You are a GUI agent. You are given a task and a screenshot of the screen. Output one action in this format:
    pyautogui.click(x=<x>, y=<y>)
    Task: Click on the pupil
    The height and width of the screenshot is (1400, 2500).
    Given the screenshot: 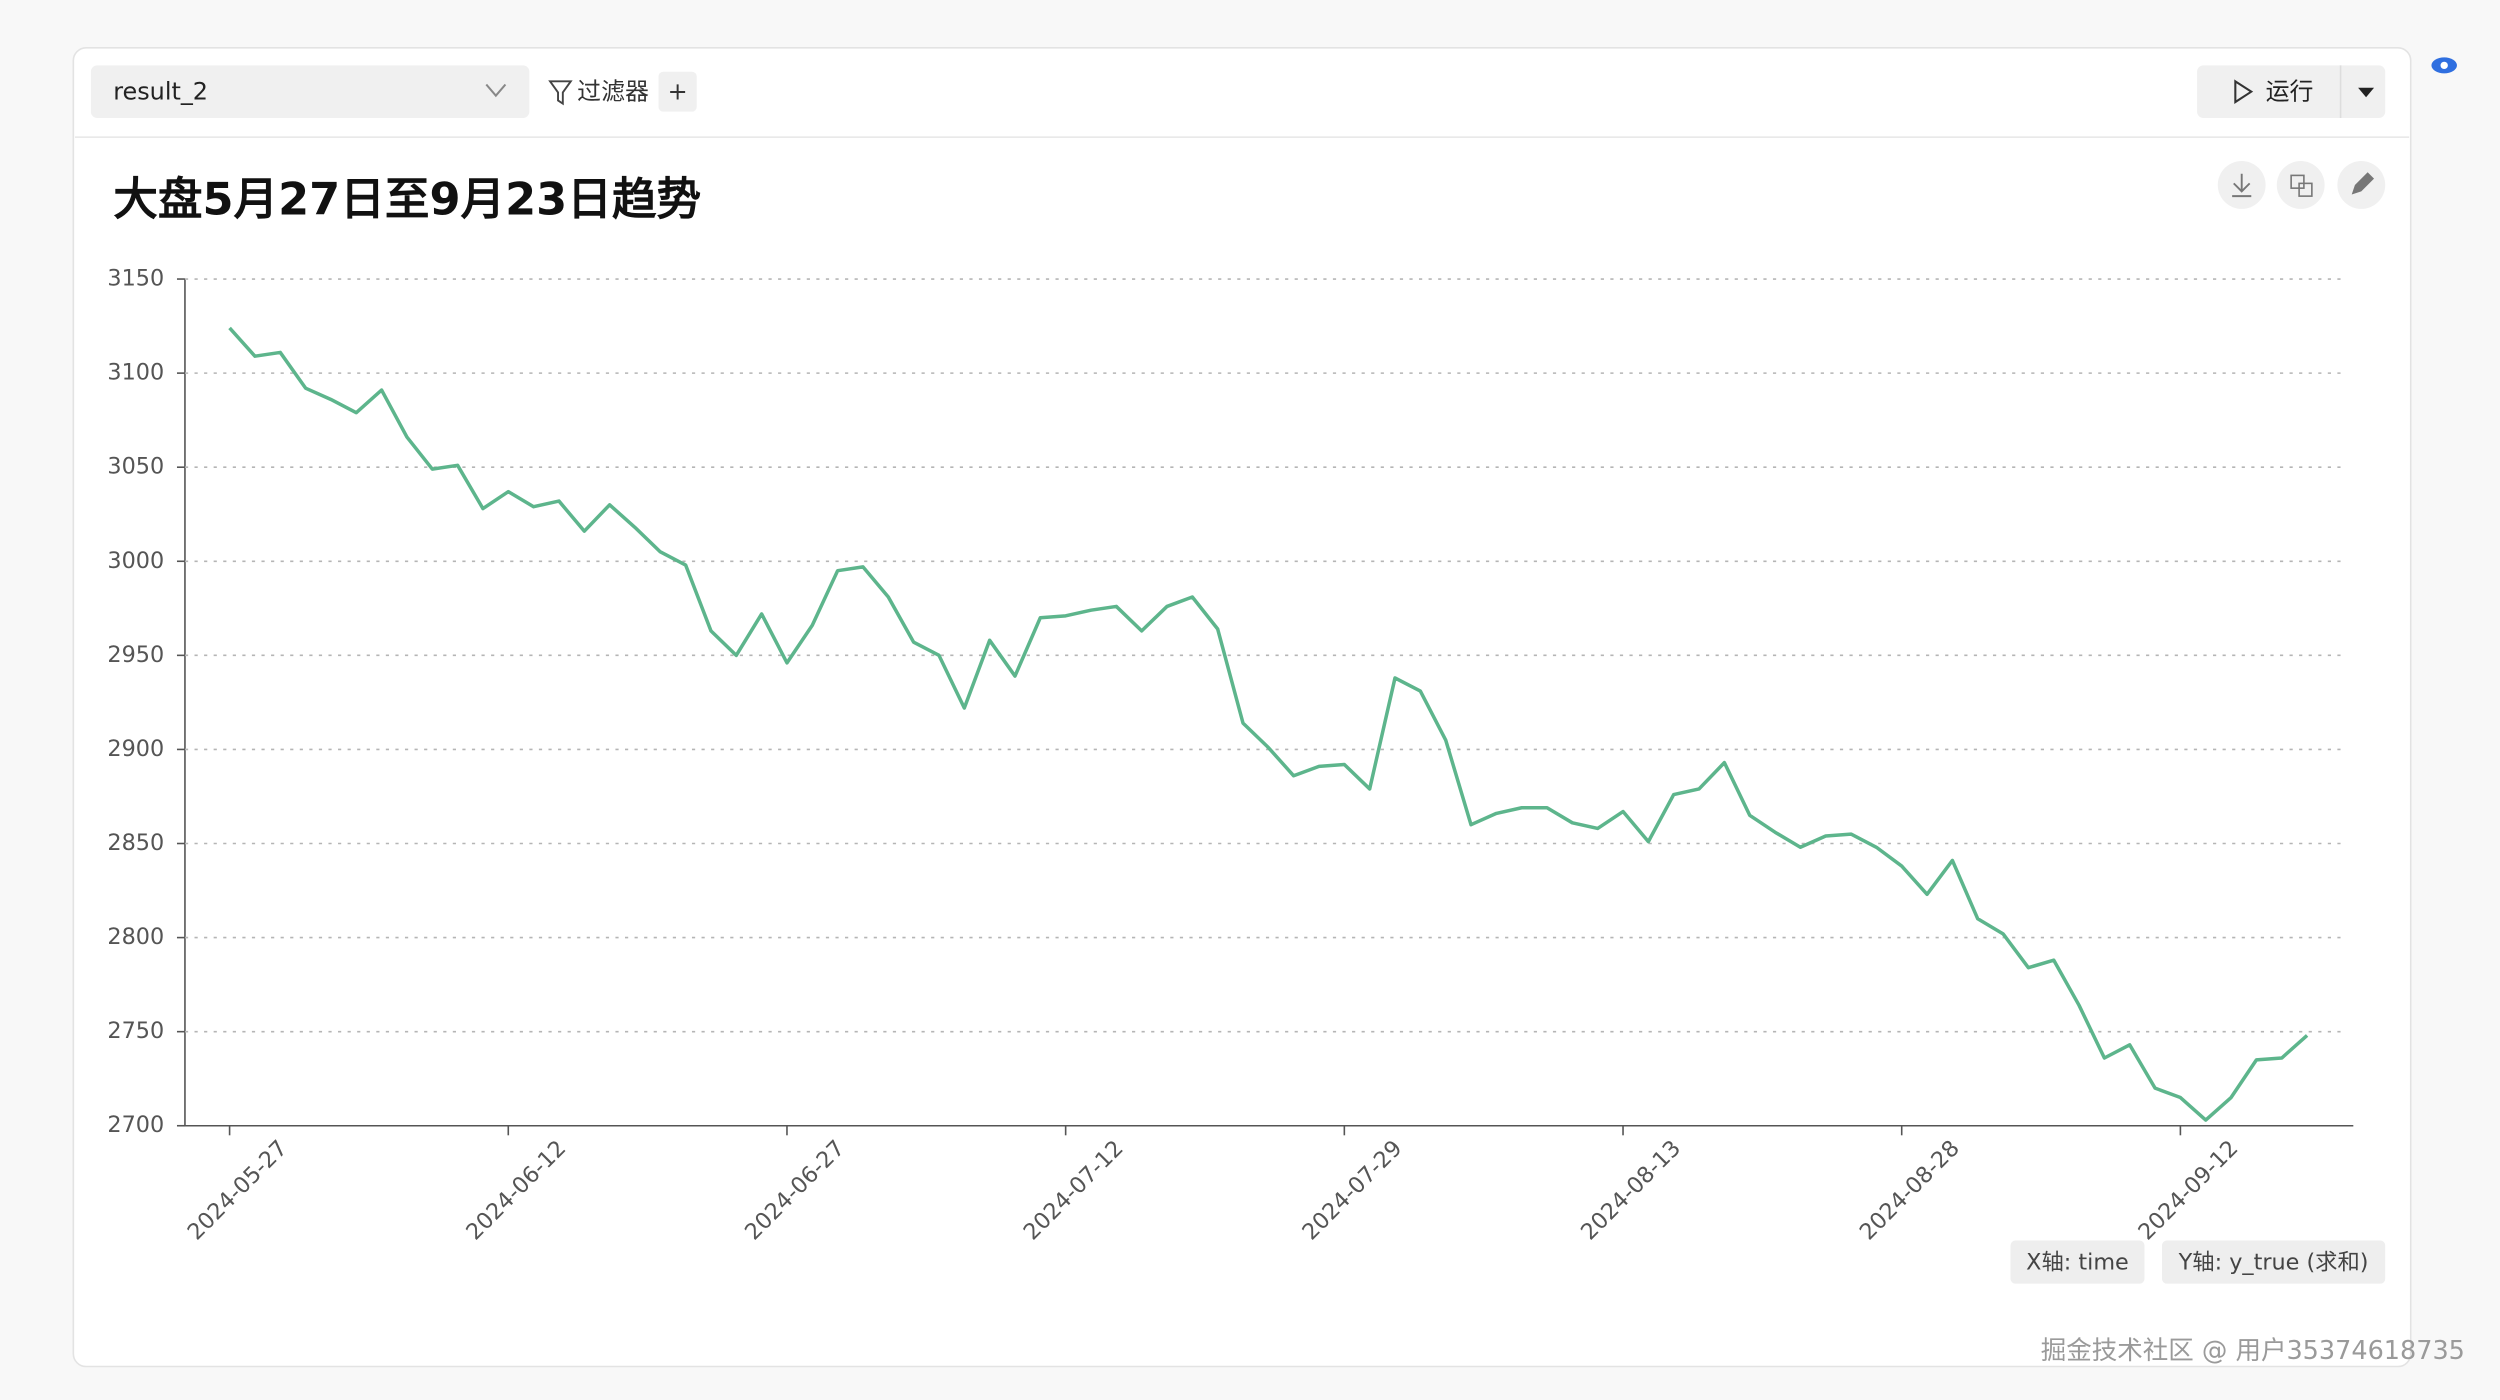 What is the action you would take?
    pyautogui.click(x=2444, y=65)
    